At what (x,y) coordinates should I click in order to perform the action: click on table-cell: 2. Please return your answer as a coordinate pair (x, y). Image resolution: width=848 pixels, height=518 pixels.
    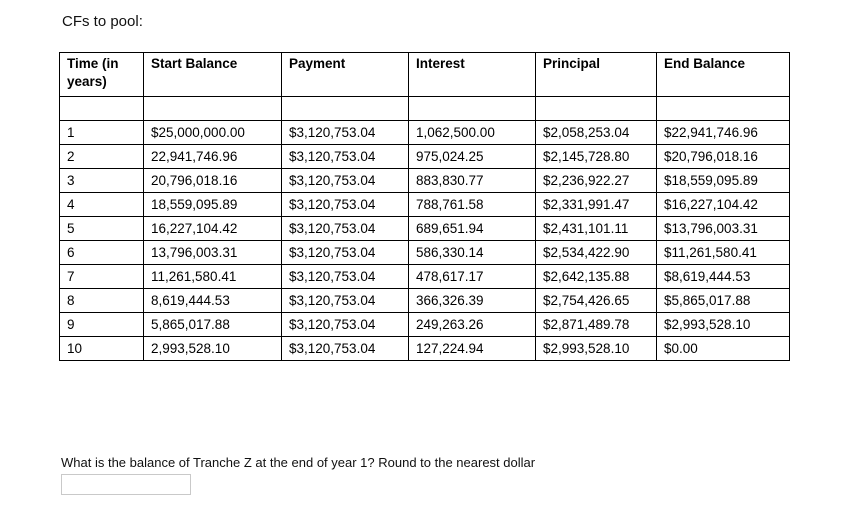
    Looking at the image, I should click on (101, 156).